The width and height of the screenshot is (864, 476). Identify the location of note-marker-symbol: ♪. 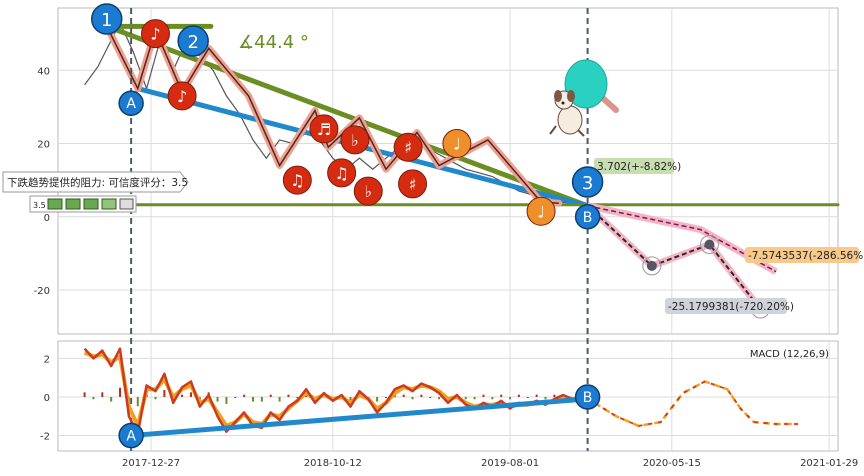
(155, 34).